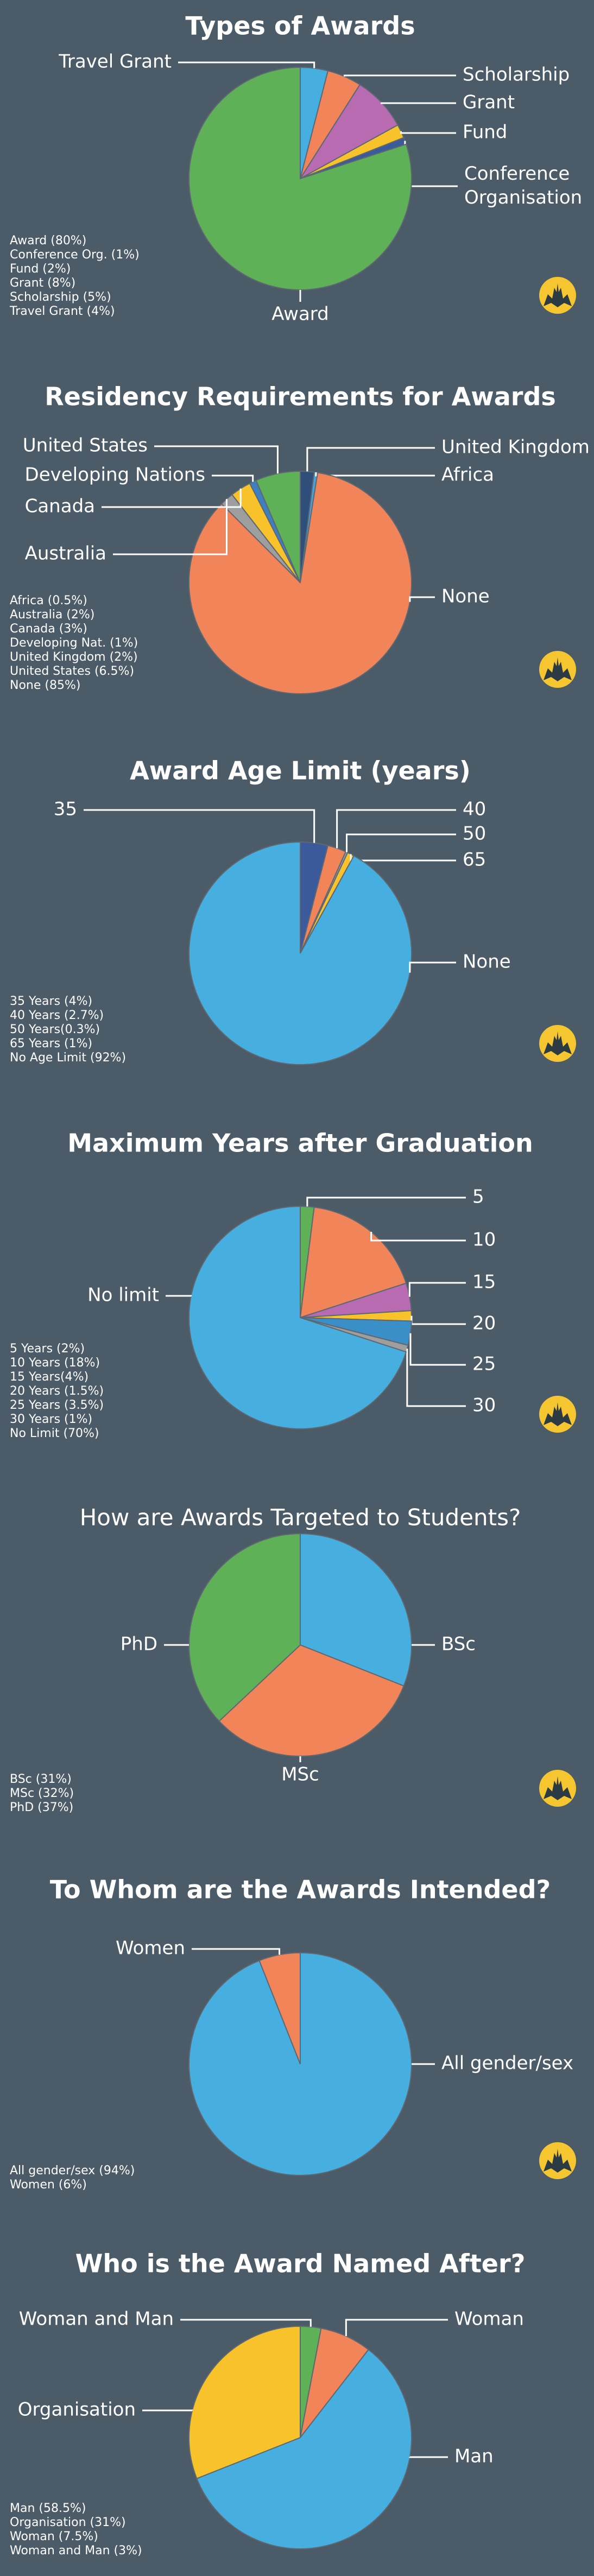 This screenshot has width=594, height=2576. Describe the element at coordinates (42, 1793) in the screenshot. I see `legend-entry: MSc (32%)` at that location.